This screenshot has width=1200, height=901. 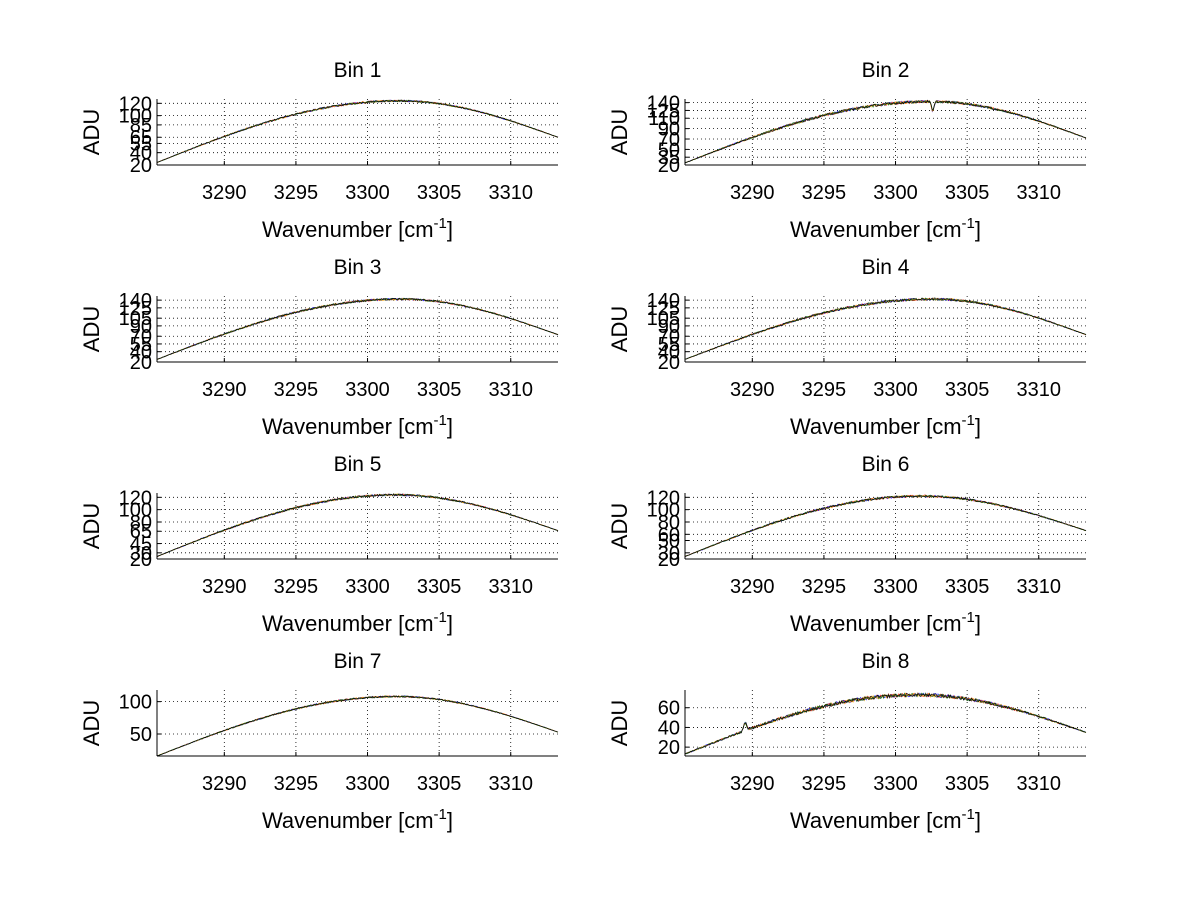 I want to click on y-tick-label: 85, so click(x=141, y=126).